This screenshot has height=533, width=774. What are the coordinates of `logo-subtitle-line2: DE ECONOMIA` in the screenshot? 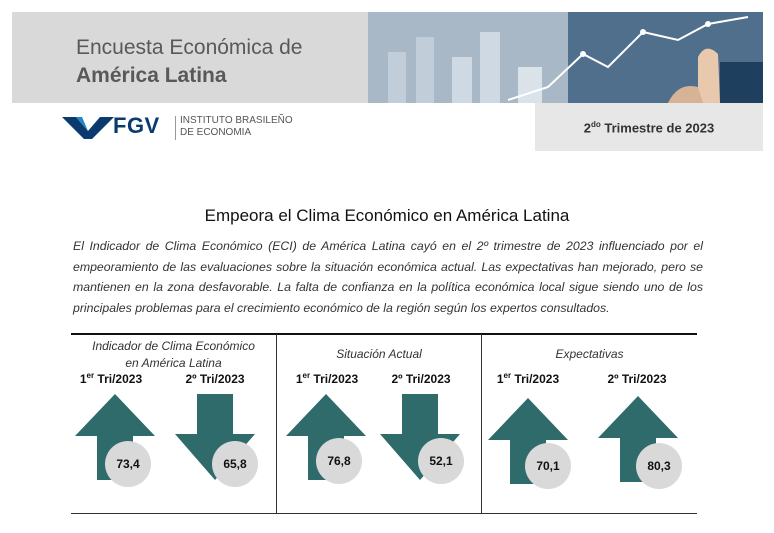 It's located at (216, 132).